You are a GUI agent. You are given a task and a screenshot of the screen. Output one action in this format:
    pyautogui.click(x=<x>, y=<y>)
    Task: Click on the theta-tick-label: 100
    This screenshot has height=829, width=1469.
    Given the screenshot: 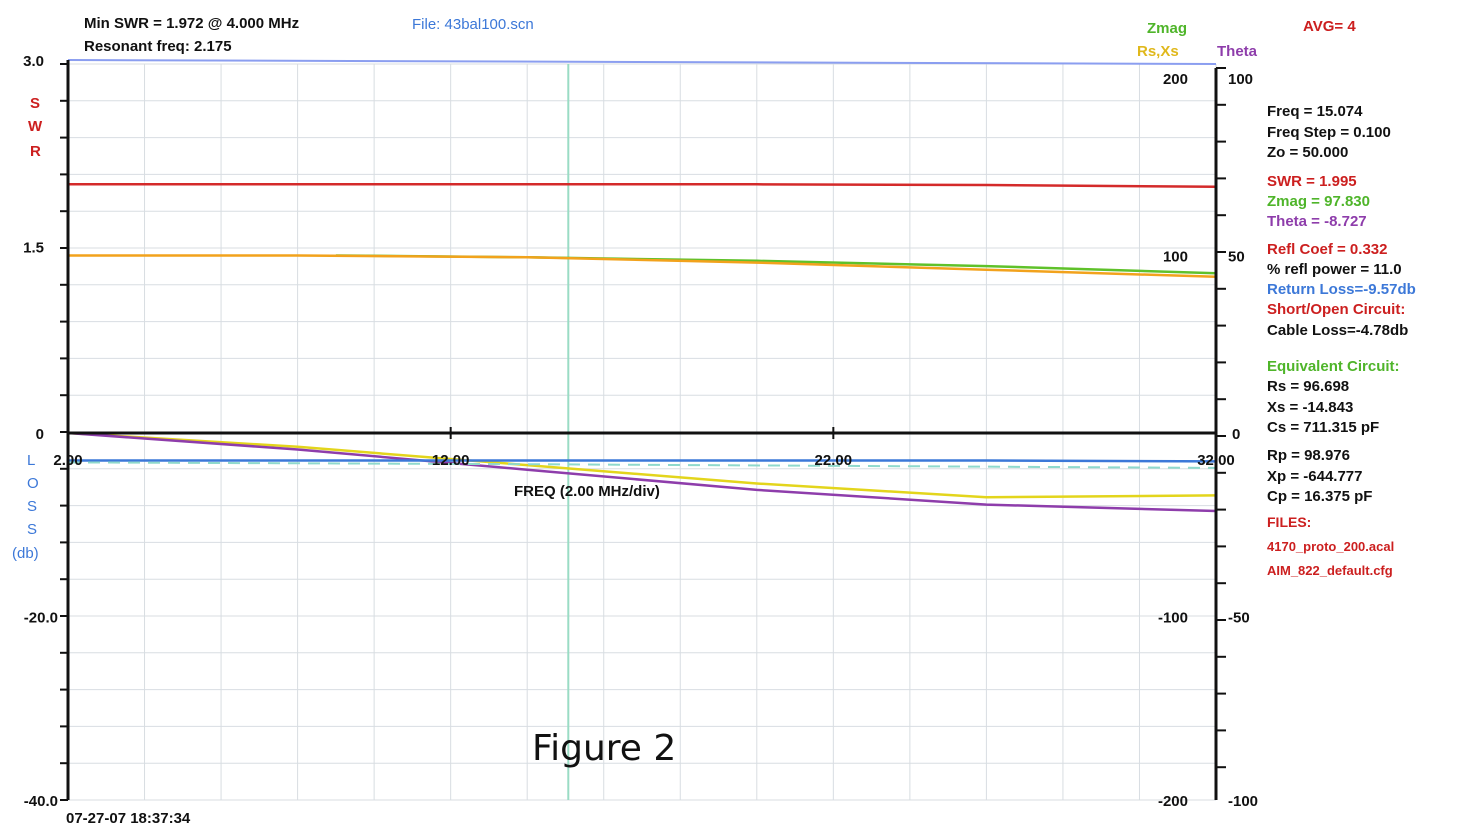 What is the action you would take?
    pyautogui.click(x=1240, y=79)
    